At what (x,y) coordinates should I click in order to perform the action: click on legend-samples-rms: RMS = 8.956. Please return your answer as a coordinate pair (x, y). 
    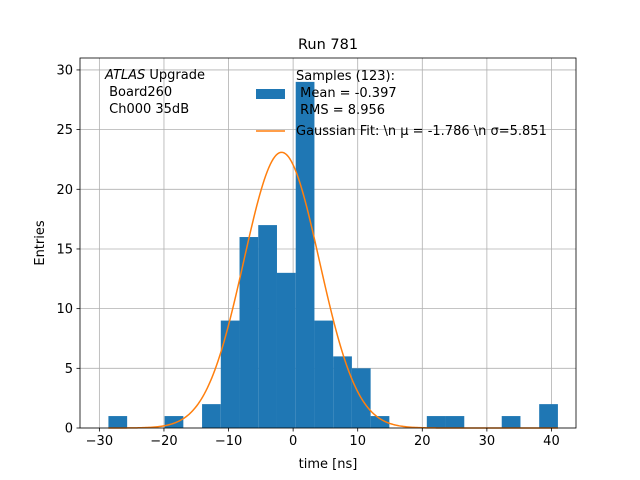
    Looking at the image, I should click on (340, 110).